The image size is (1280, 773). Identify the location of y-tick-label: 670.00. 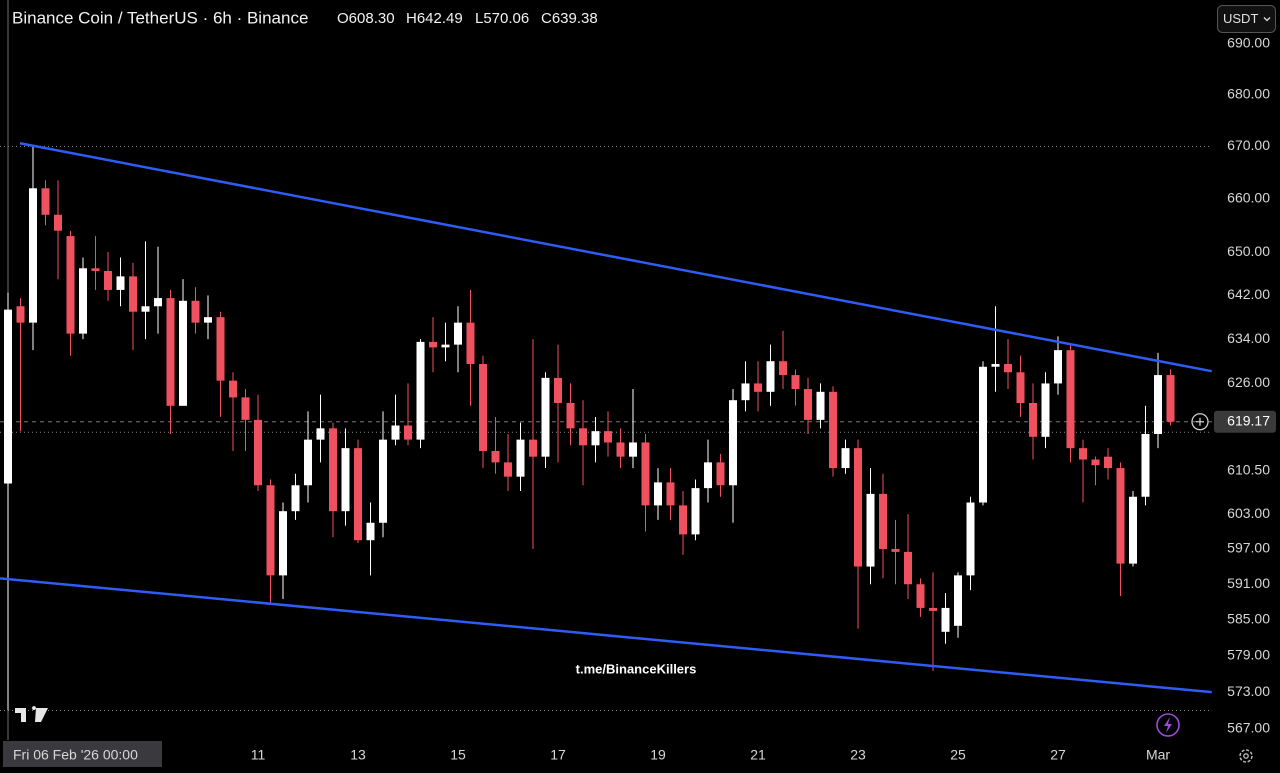
(1248, 145).